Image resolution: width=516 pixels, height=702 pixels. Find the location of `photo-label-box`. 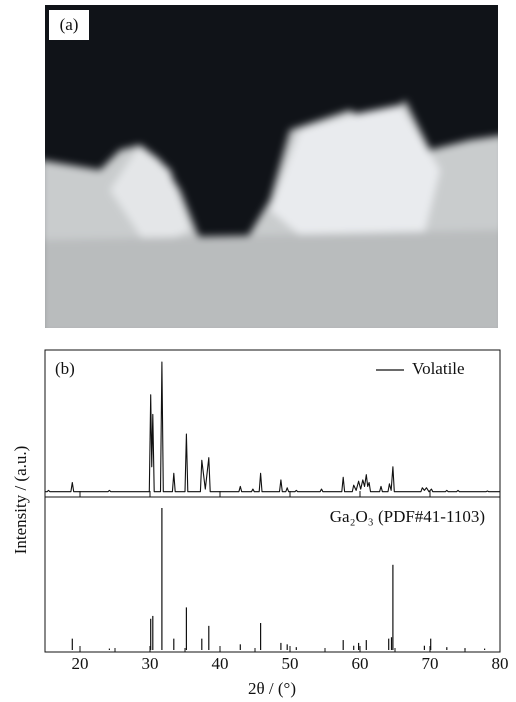

photo-label-box is located at coordinates (69, 25).